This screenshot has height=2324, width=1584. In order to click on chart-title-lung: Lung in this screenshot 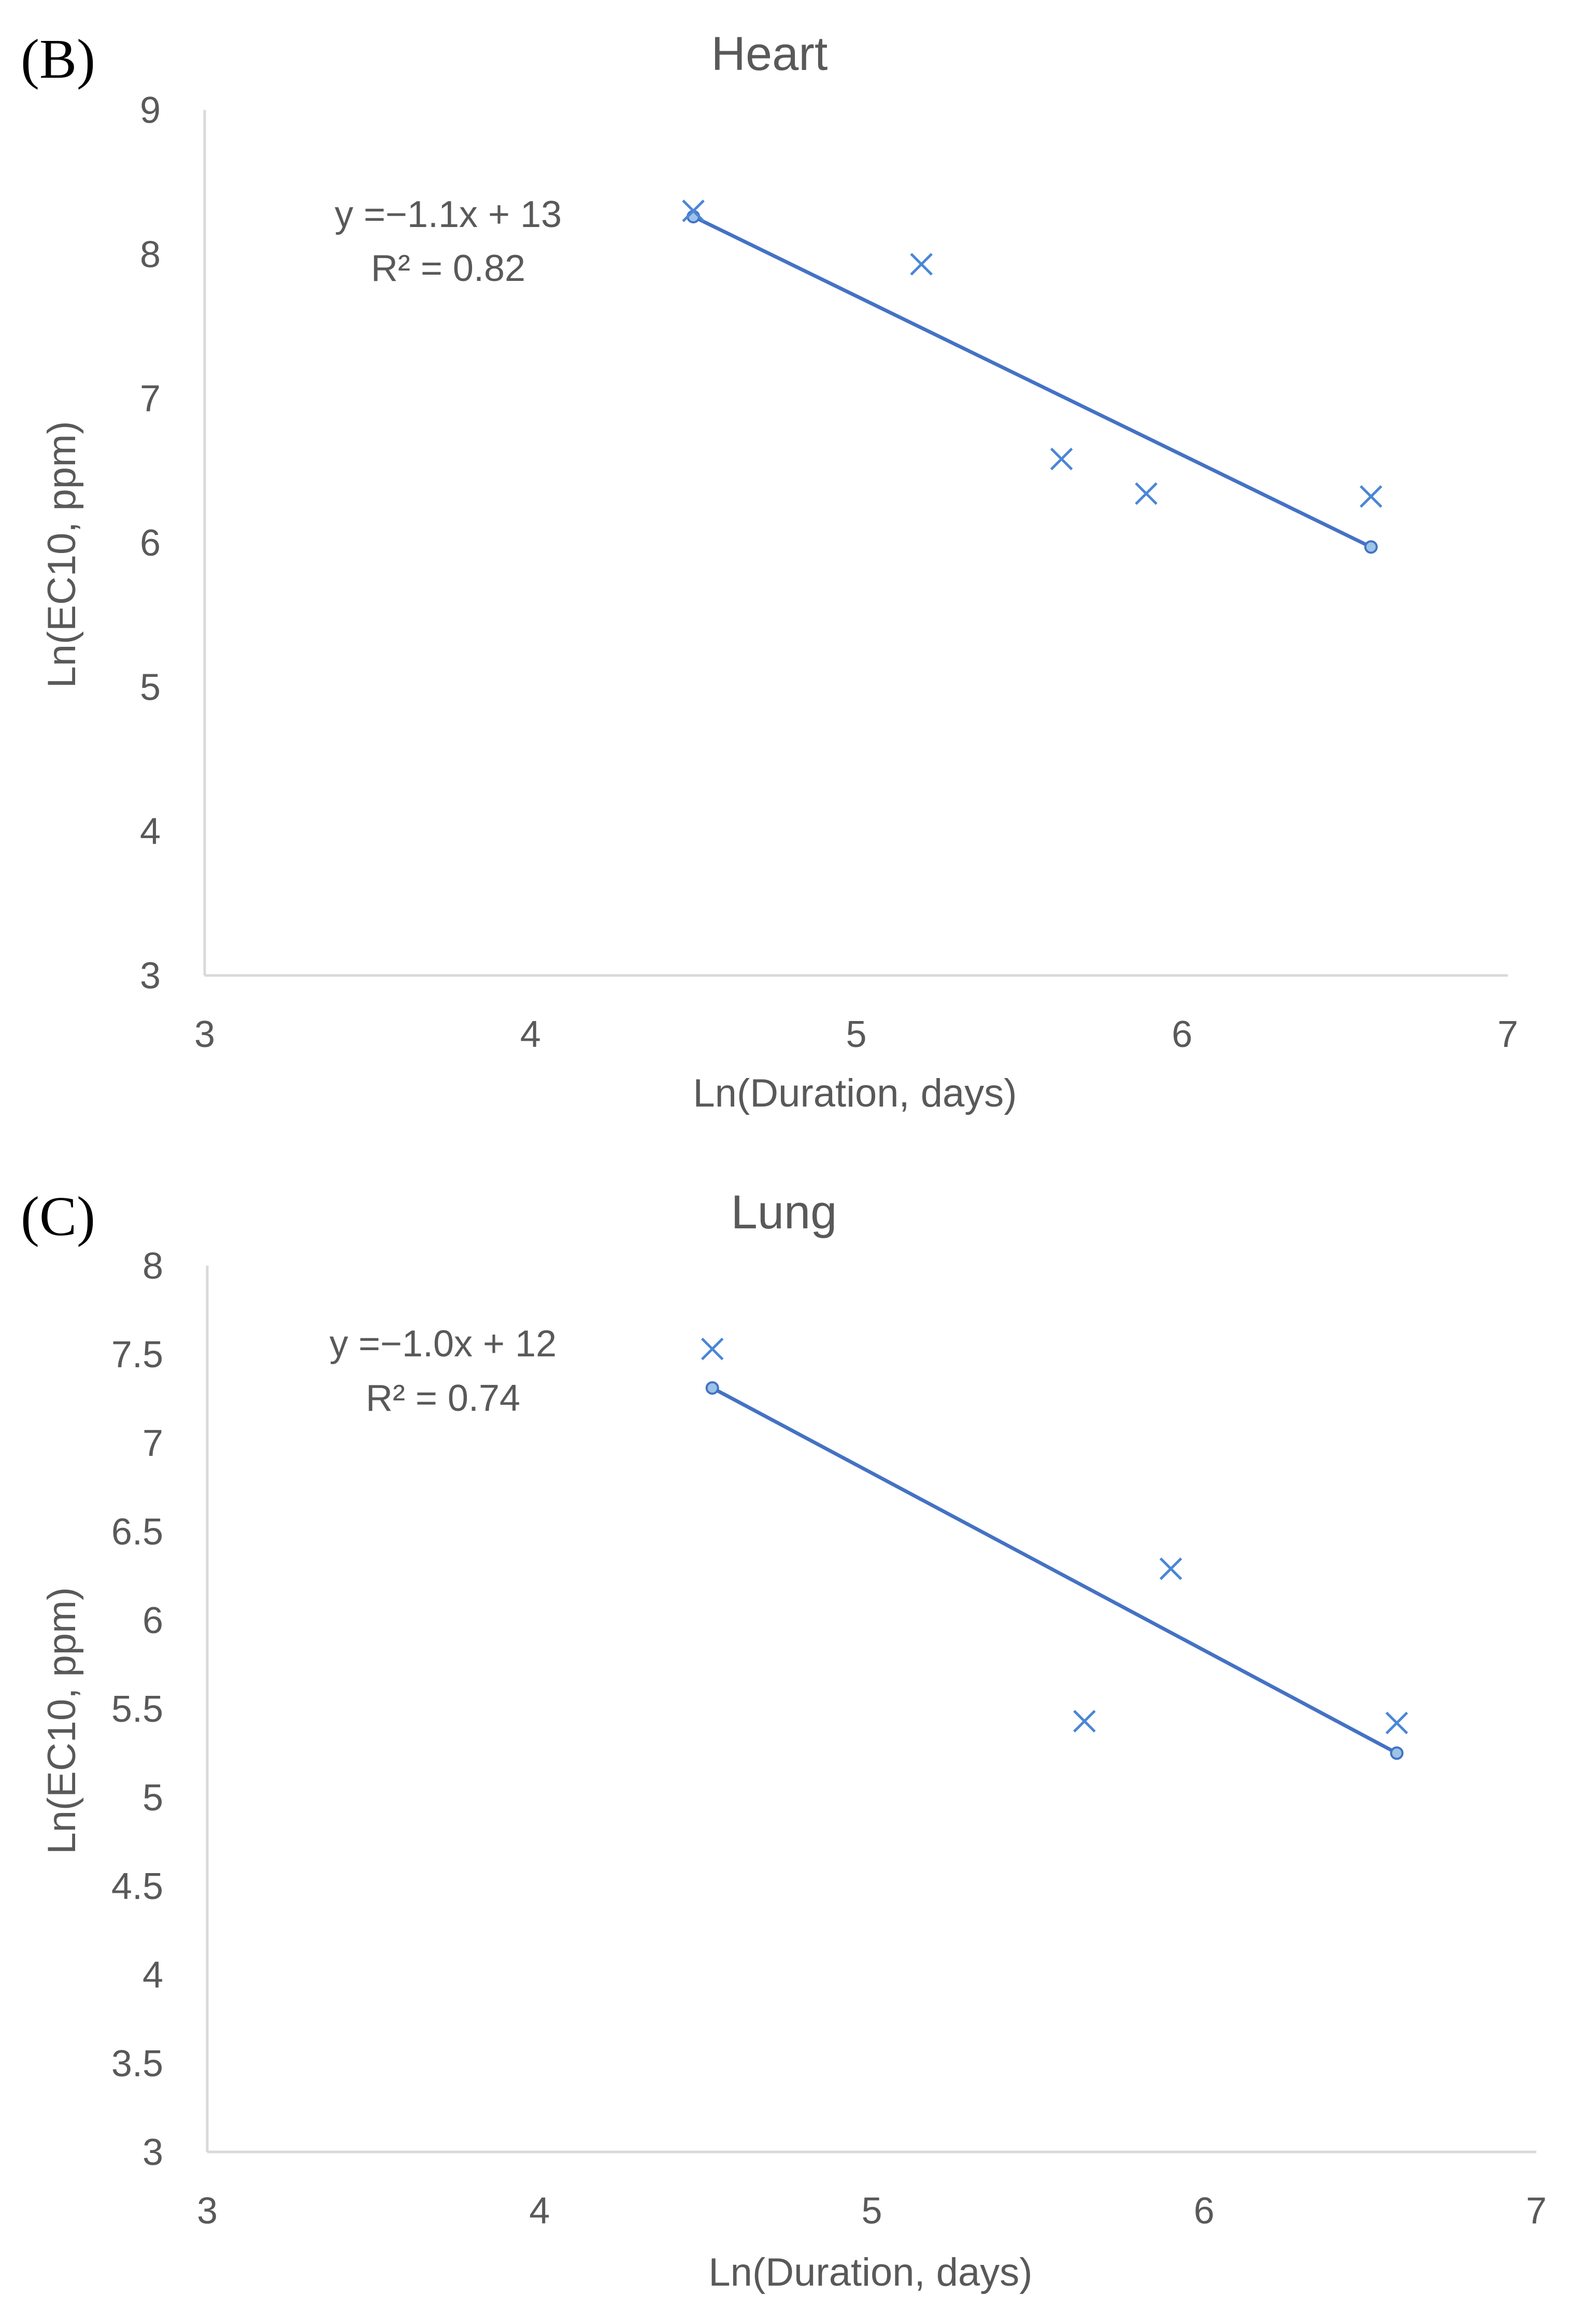, I will do `click(784, 1212)`.